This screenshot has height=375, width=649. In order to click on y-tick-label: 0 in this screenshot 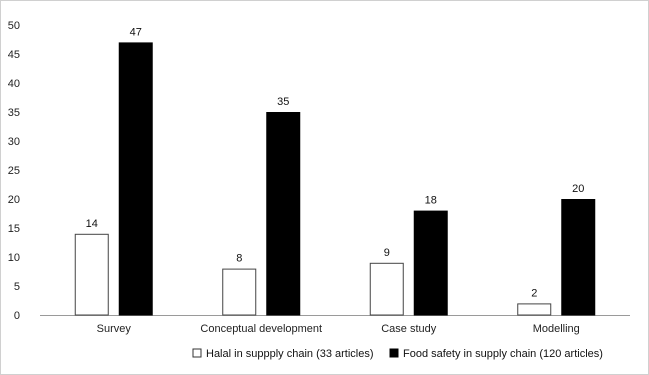, I will do `click(17, 316)`.